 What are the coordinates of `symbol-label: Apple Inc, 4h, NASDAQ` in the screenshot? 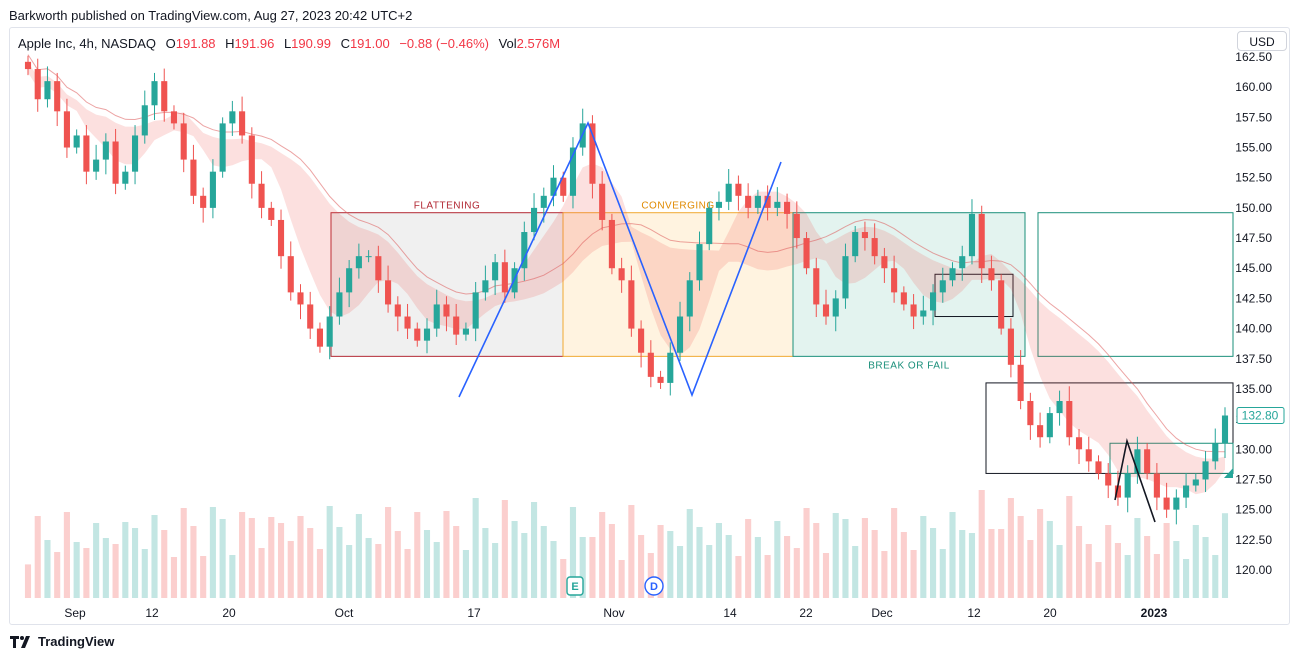 It's located at (87, 43).